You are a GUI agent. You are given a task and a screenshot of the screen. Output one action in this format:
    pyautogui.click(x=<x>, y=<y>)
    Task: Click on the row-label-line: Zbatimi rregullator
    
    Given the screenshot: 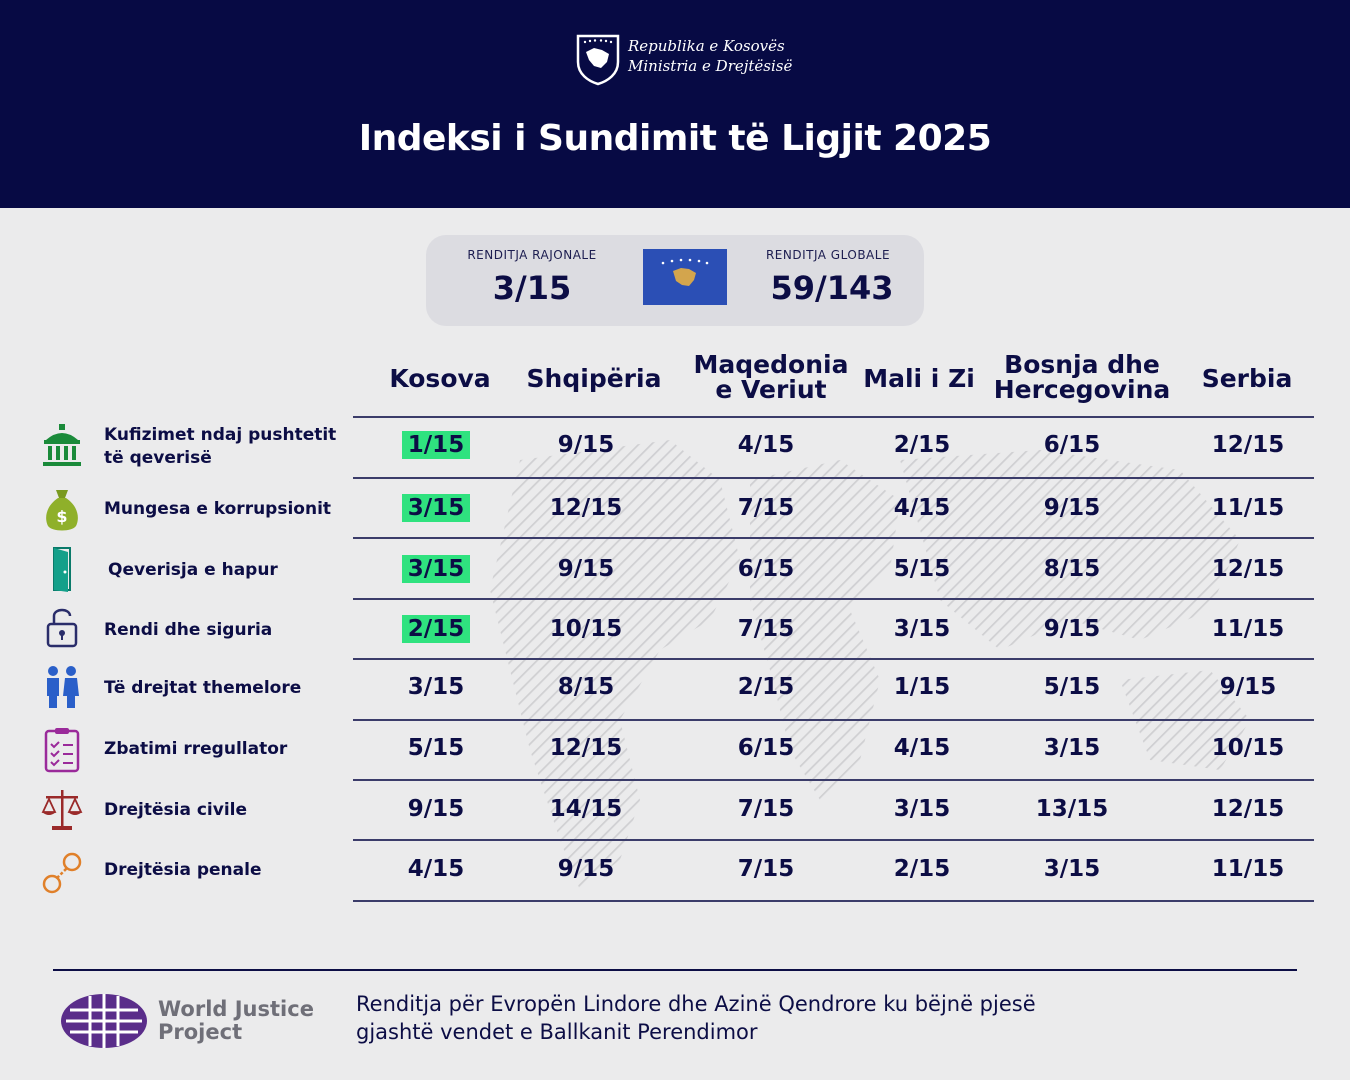 What is the action you would take?
    pyautogui.click(x=196, y=749)
    